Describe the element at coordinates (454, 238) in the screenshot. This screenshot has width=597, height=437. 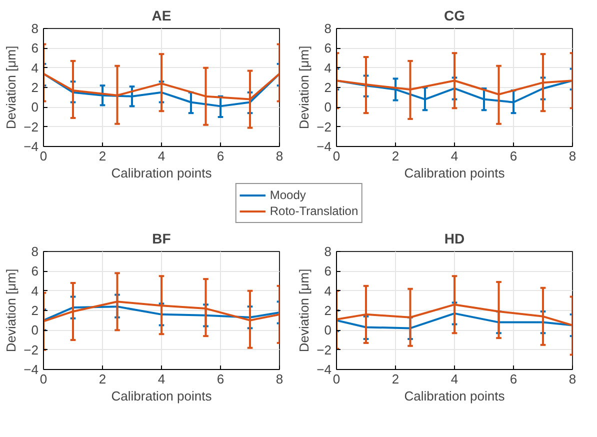
I see `chart-title: HD` at that location.